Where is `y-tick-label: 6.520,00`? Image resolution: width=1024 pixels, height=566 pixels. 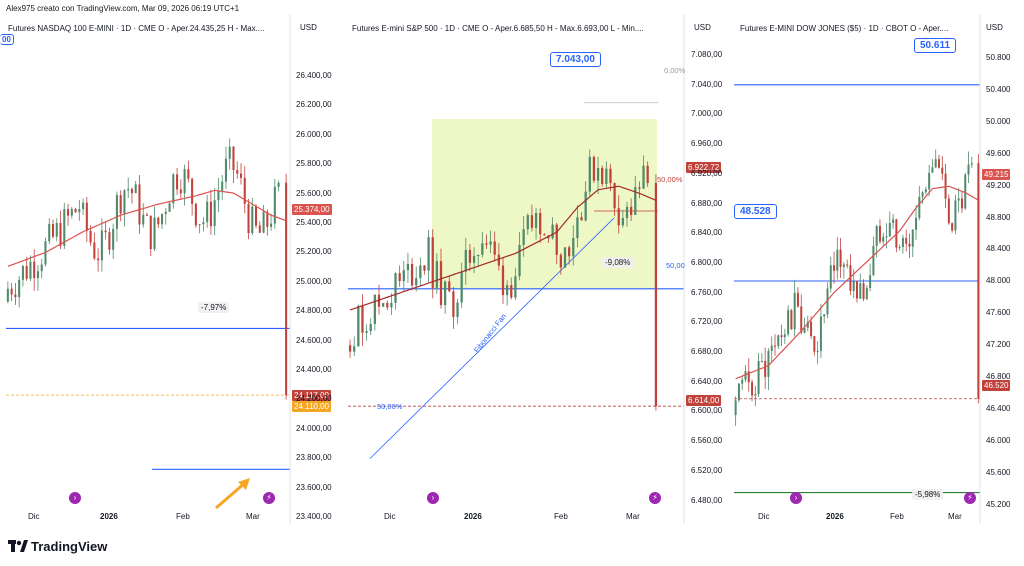 y-tick-label: 6.520,00 is located at coordinates (707, 470).